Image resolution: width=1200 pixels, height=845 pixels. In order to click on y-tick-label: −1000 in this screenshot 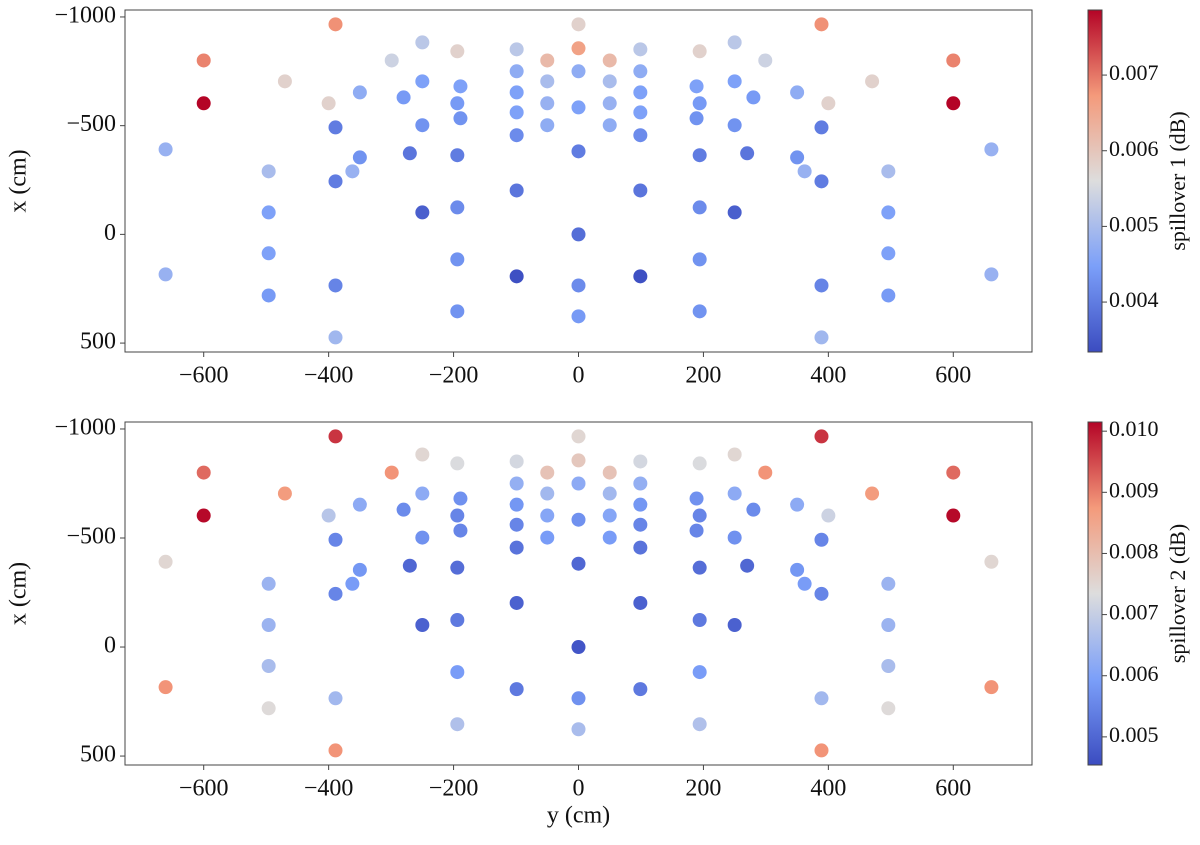, I will do `click(85, 427)`.